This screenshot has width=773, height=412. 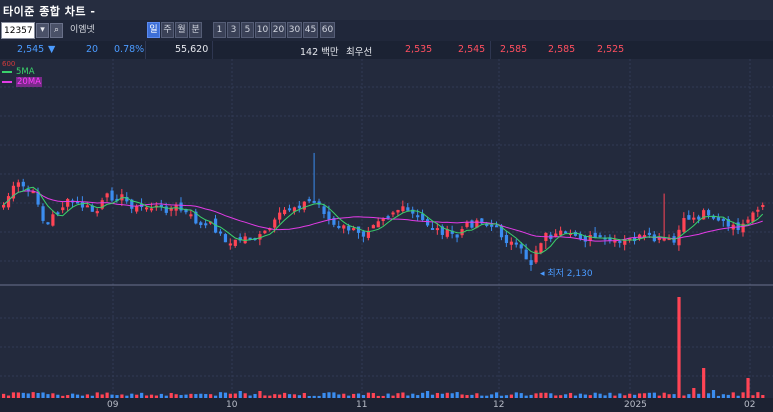 What do you see at coordinates (247, 30) in the screenshot?
I see `period-button-5: 5` at bounding box center [247, 30].